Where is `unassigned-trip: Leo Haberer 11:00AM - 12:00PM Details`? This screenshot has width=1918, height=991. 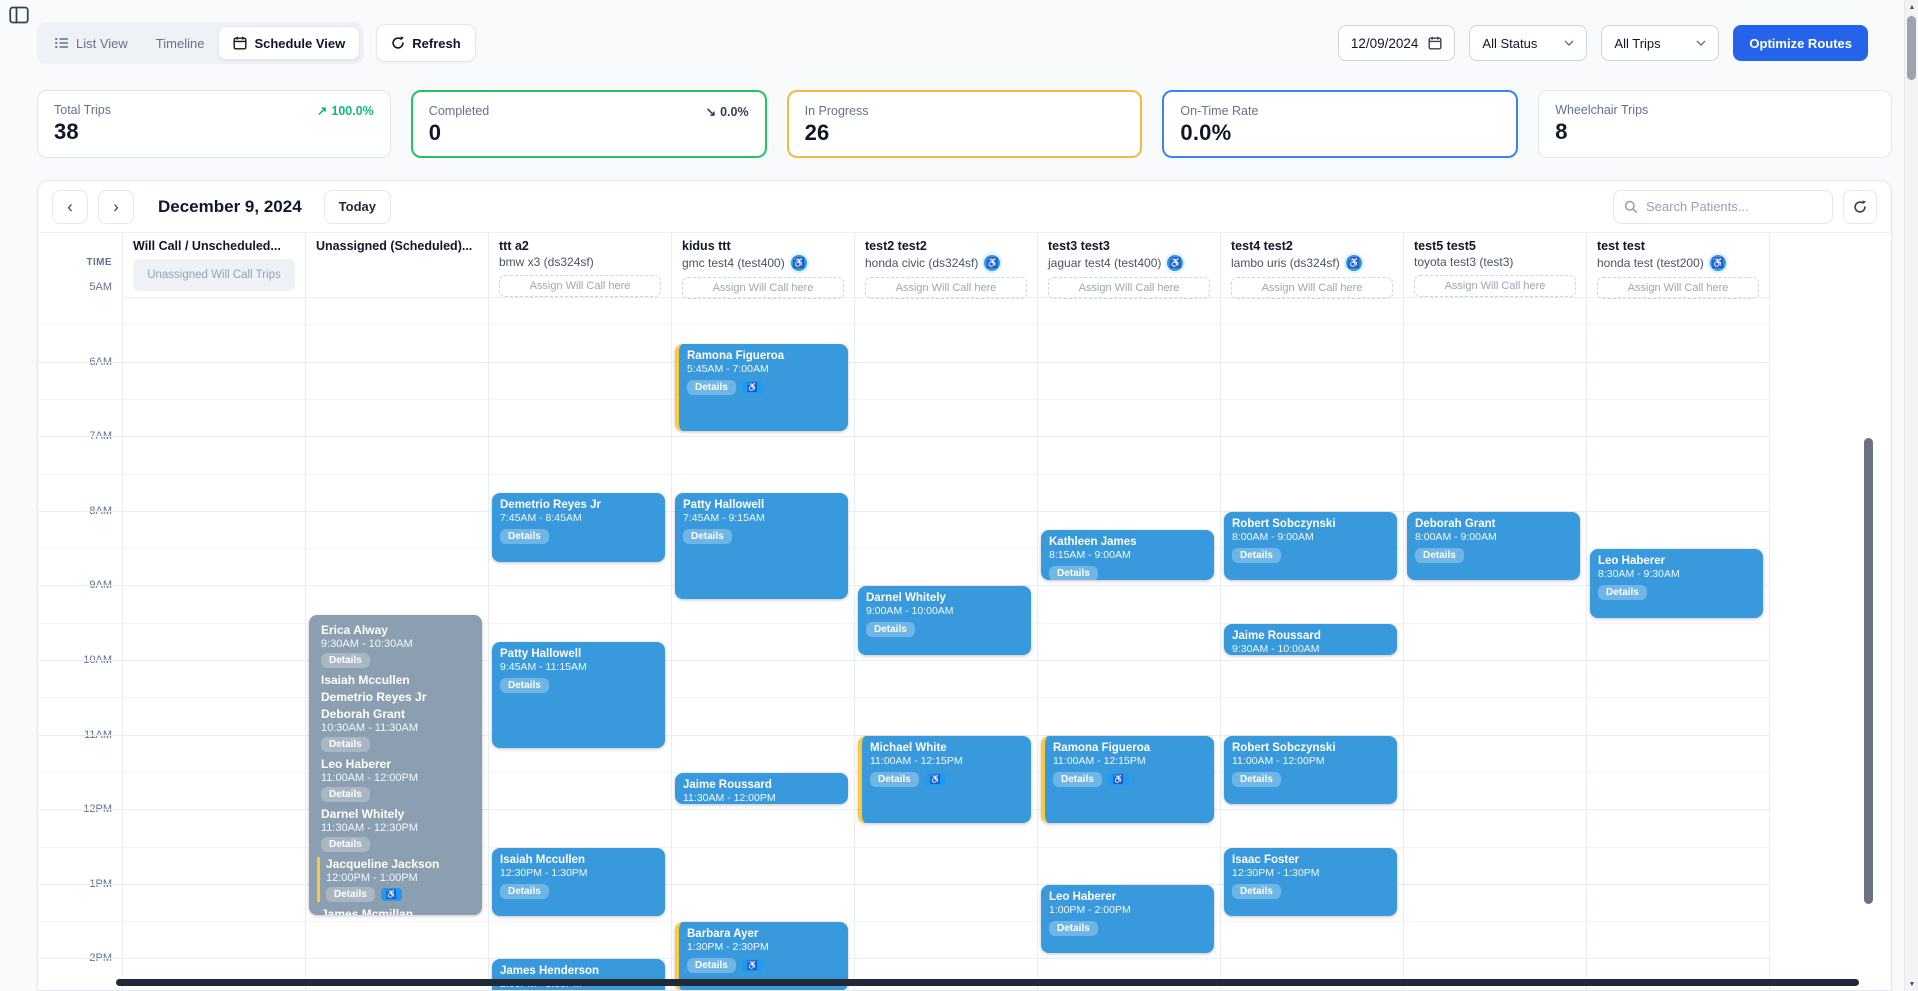
unassigned-trip: Leo Haberer 11:00AM - 12:00PM Details is located at coordinates (395, 780).